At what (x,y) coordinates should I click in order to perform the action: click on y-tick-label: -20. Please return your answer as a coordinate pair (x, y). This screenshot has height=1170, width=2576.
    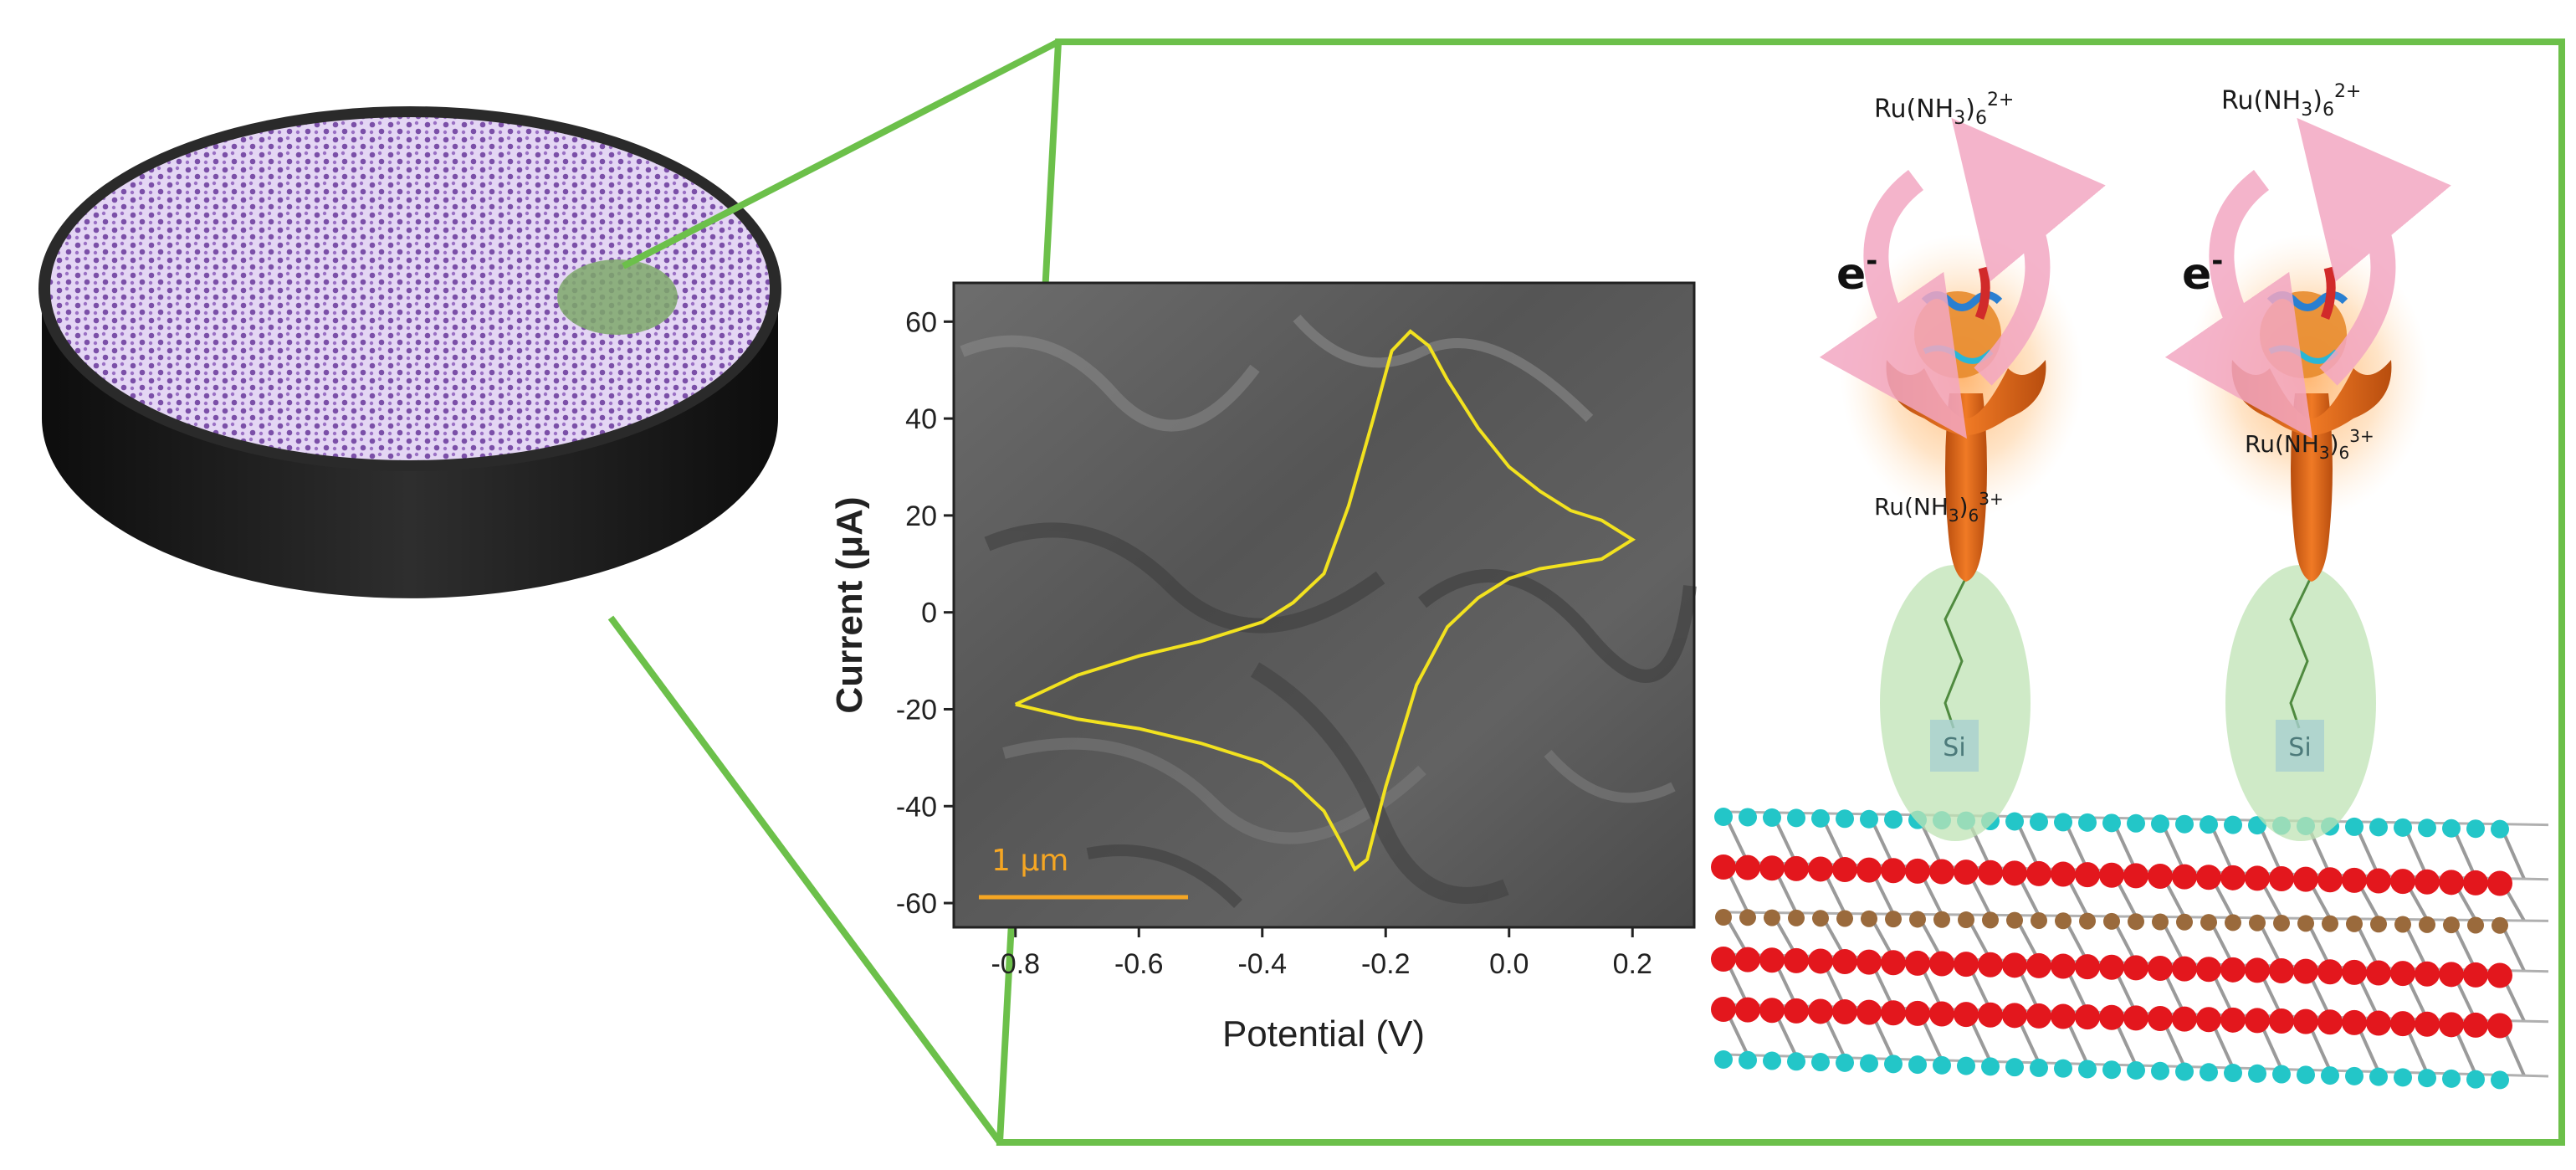
    Looking at the image, I should click on (917, 710).